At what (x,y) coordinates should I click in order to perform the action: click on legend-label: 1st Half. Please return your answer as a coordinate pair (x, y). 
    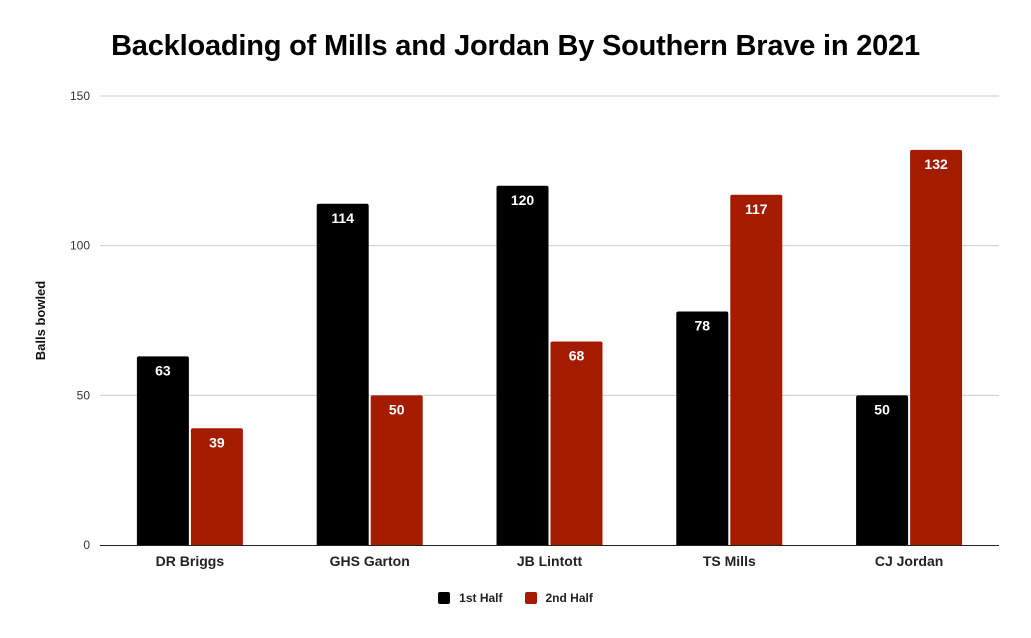
    Looking at the image, I should click on (481, 598).